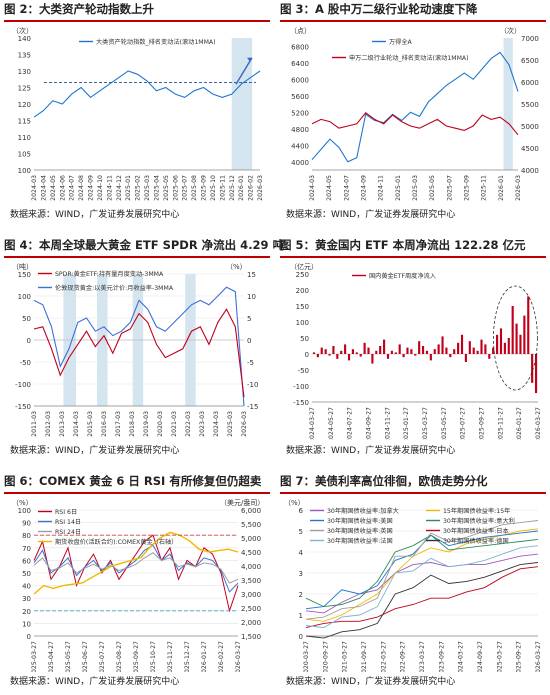 This screenshot has width=550, height=695. I want to click on y-right-tick-label: 6000, so click(530, 83).